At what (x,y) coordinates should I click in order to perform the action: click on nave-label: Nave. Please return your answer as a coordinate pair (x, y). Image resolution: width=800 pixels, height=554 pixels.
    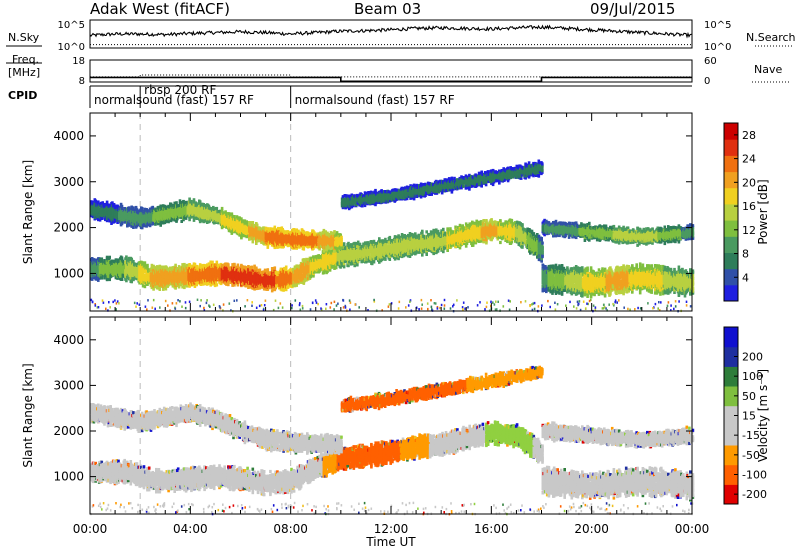
    Looking at the image, I should click on (768, 69).